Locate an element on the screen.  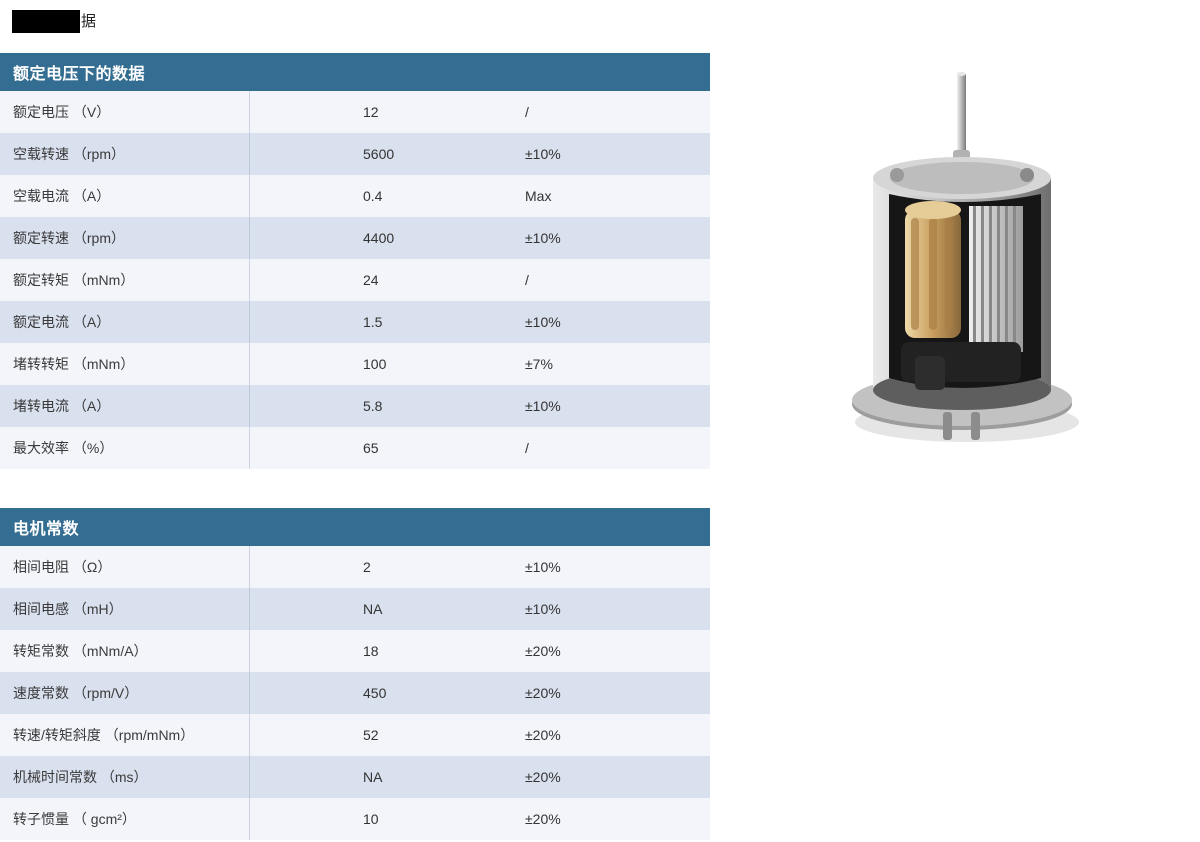
cell-parameter-label: 额定电流 （A） is located at coordinates (125, 322).